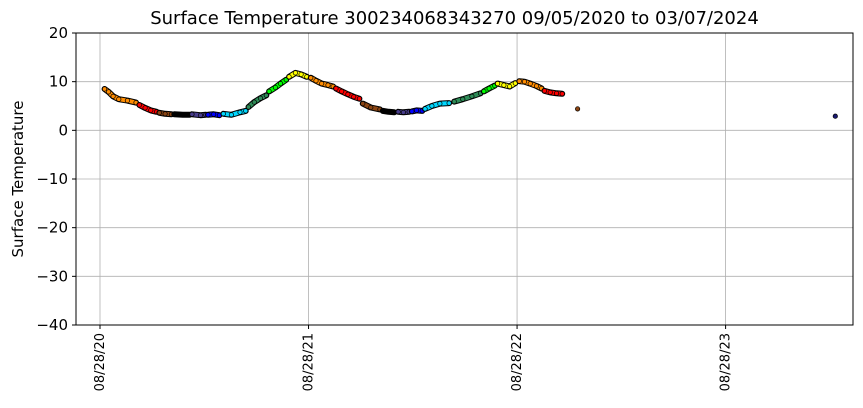  I want to click on y-tick-label: −30, so click(52, 276).